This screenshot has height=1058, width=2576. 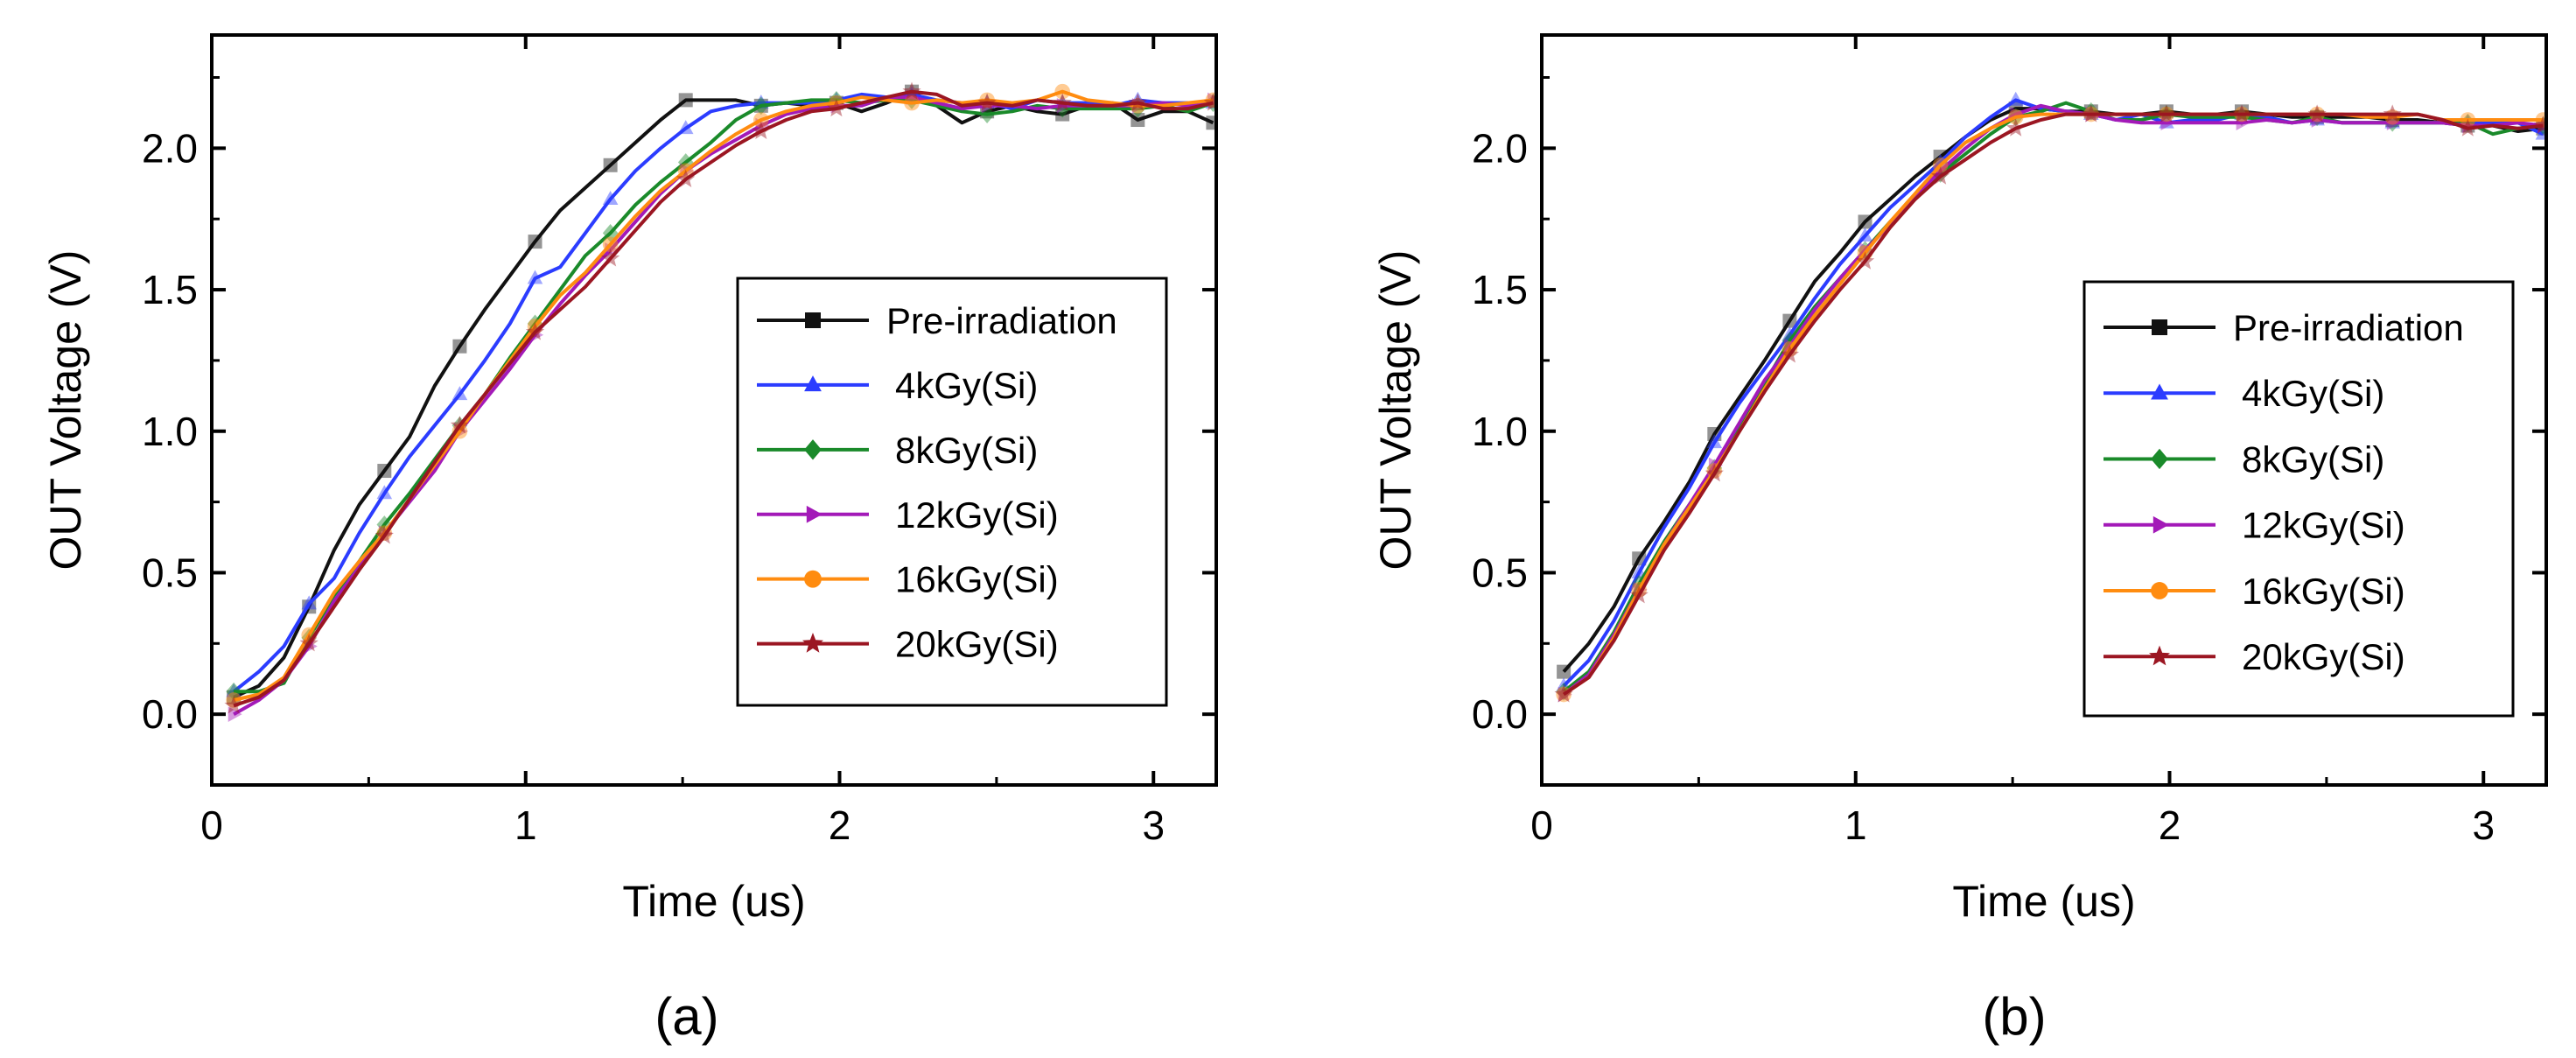 What do you see at coordinates (1001, 320) in the screenshot?
I see `legend-label: Pre-irradiation` at bounding box center [1001, 320].